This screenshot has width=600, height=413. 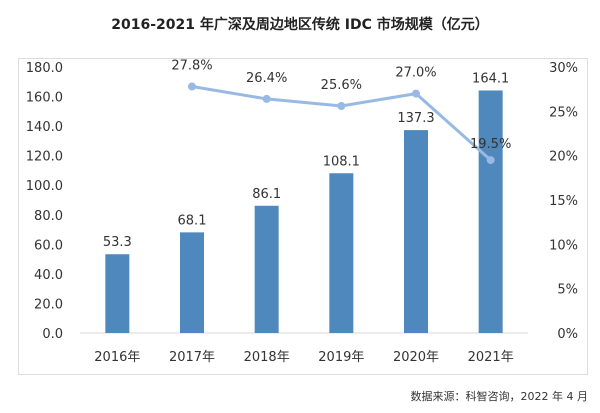 What do you see at coordinates (191, 66) in the screenshot?
I see `growth-data-label: 27.8%` at bounding box center [191, 66].